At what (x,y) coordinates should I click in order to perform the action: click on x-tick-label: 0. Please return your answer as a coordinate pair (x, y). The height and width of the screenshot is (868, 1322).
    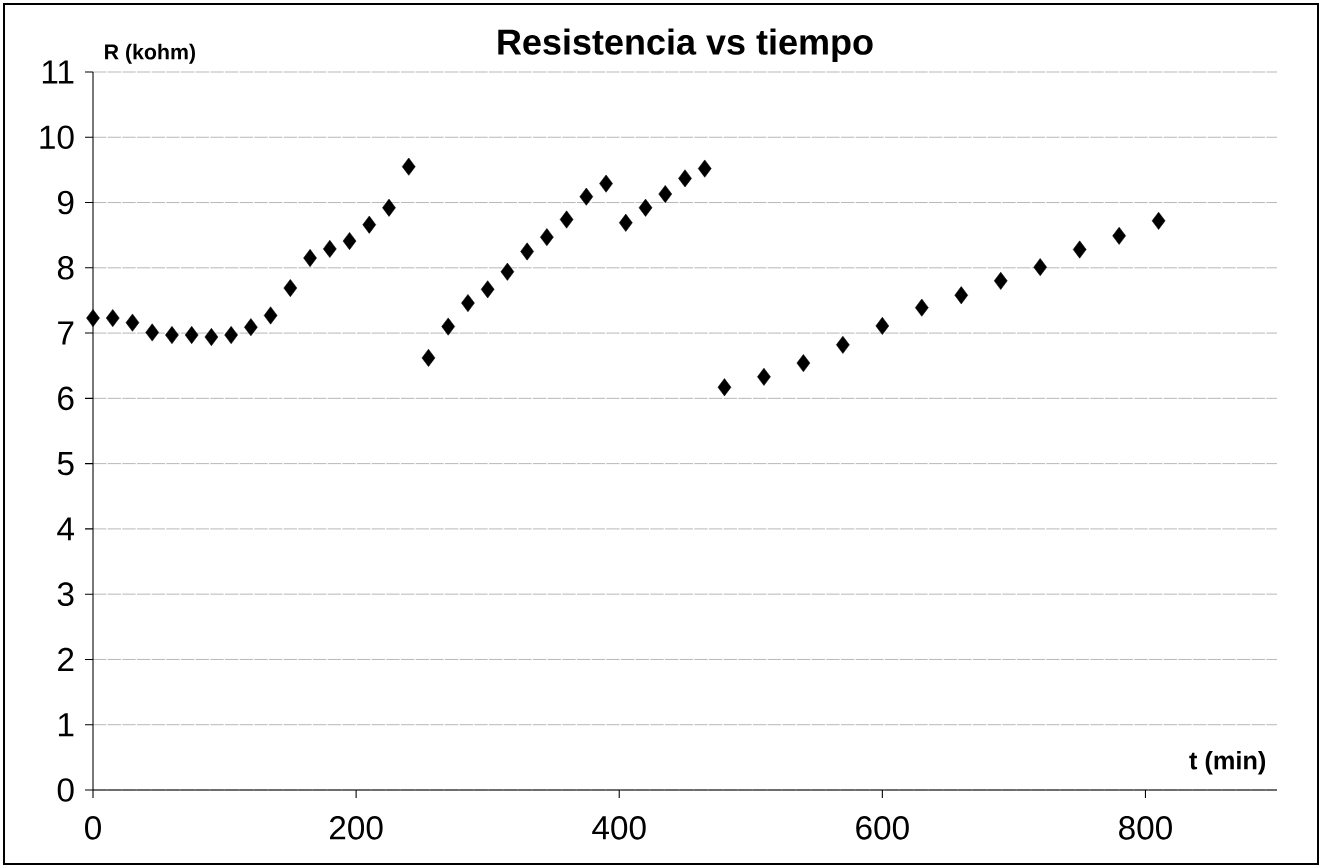
    Looking at the image, I should click on (93, 828).